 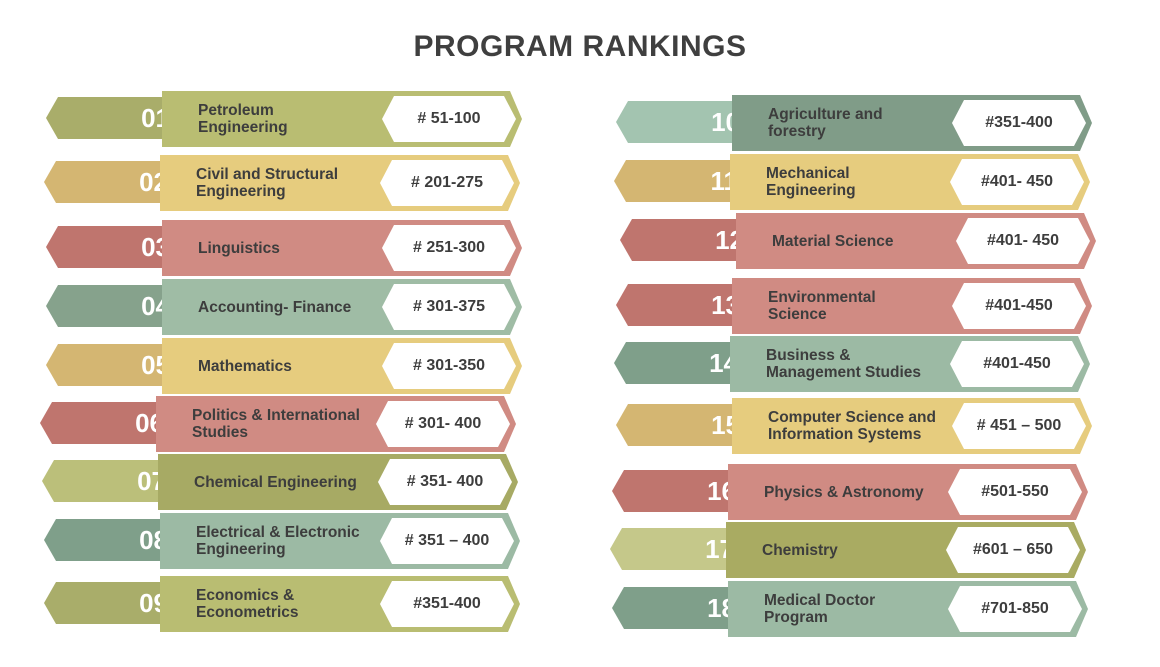 What do you see at coordinates (1015, 492) in the screenshot?
I see `rank-range: #501-550` at bounding box center [1015, 492].